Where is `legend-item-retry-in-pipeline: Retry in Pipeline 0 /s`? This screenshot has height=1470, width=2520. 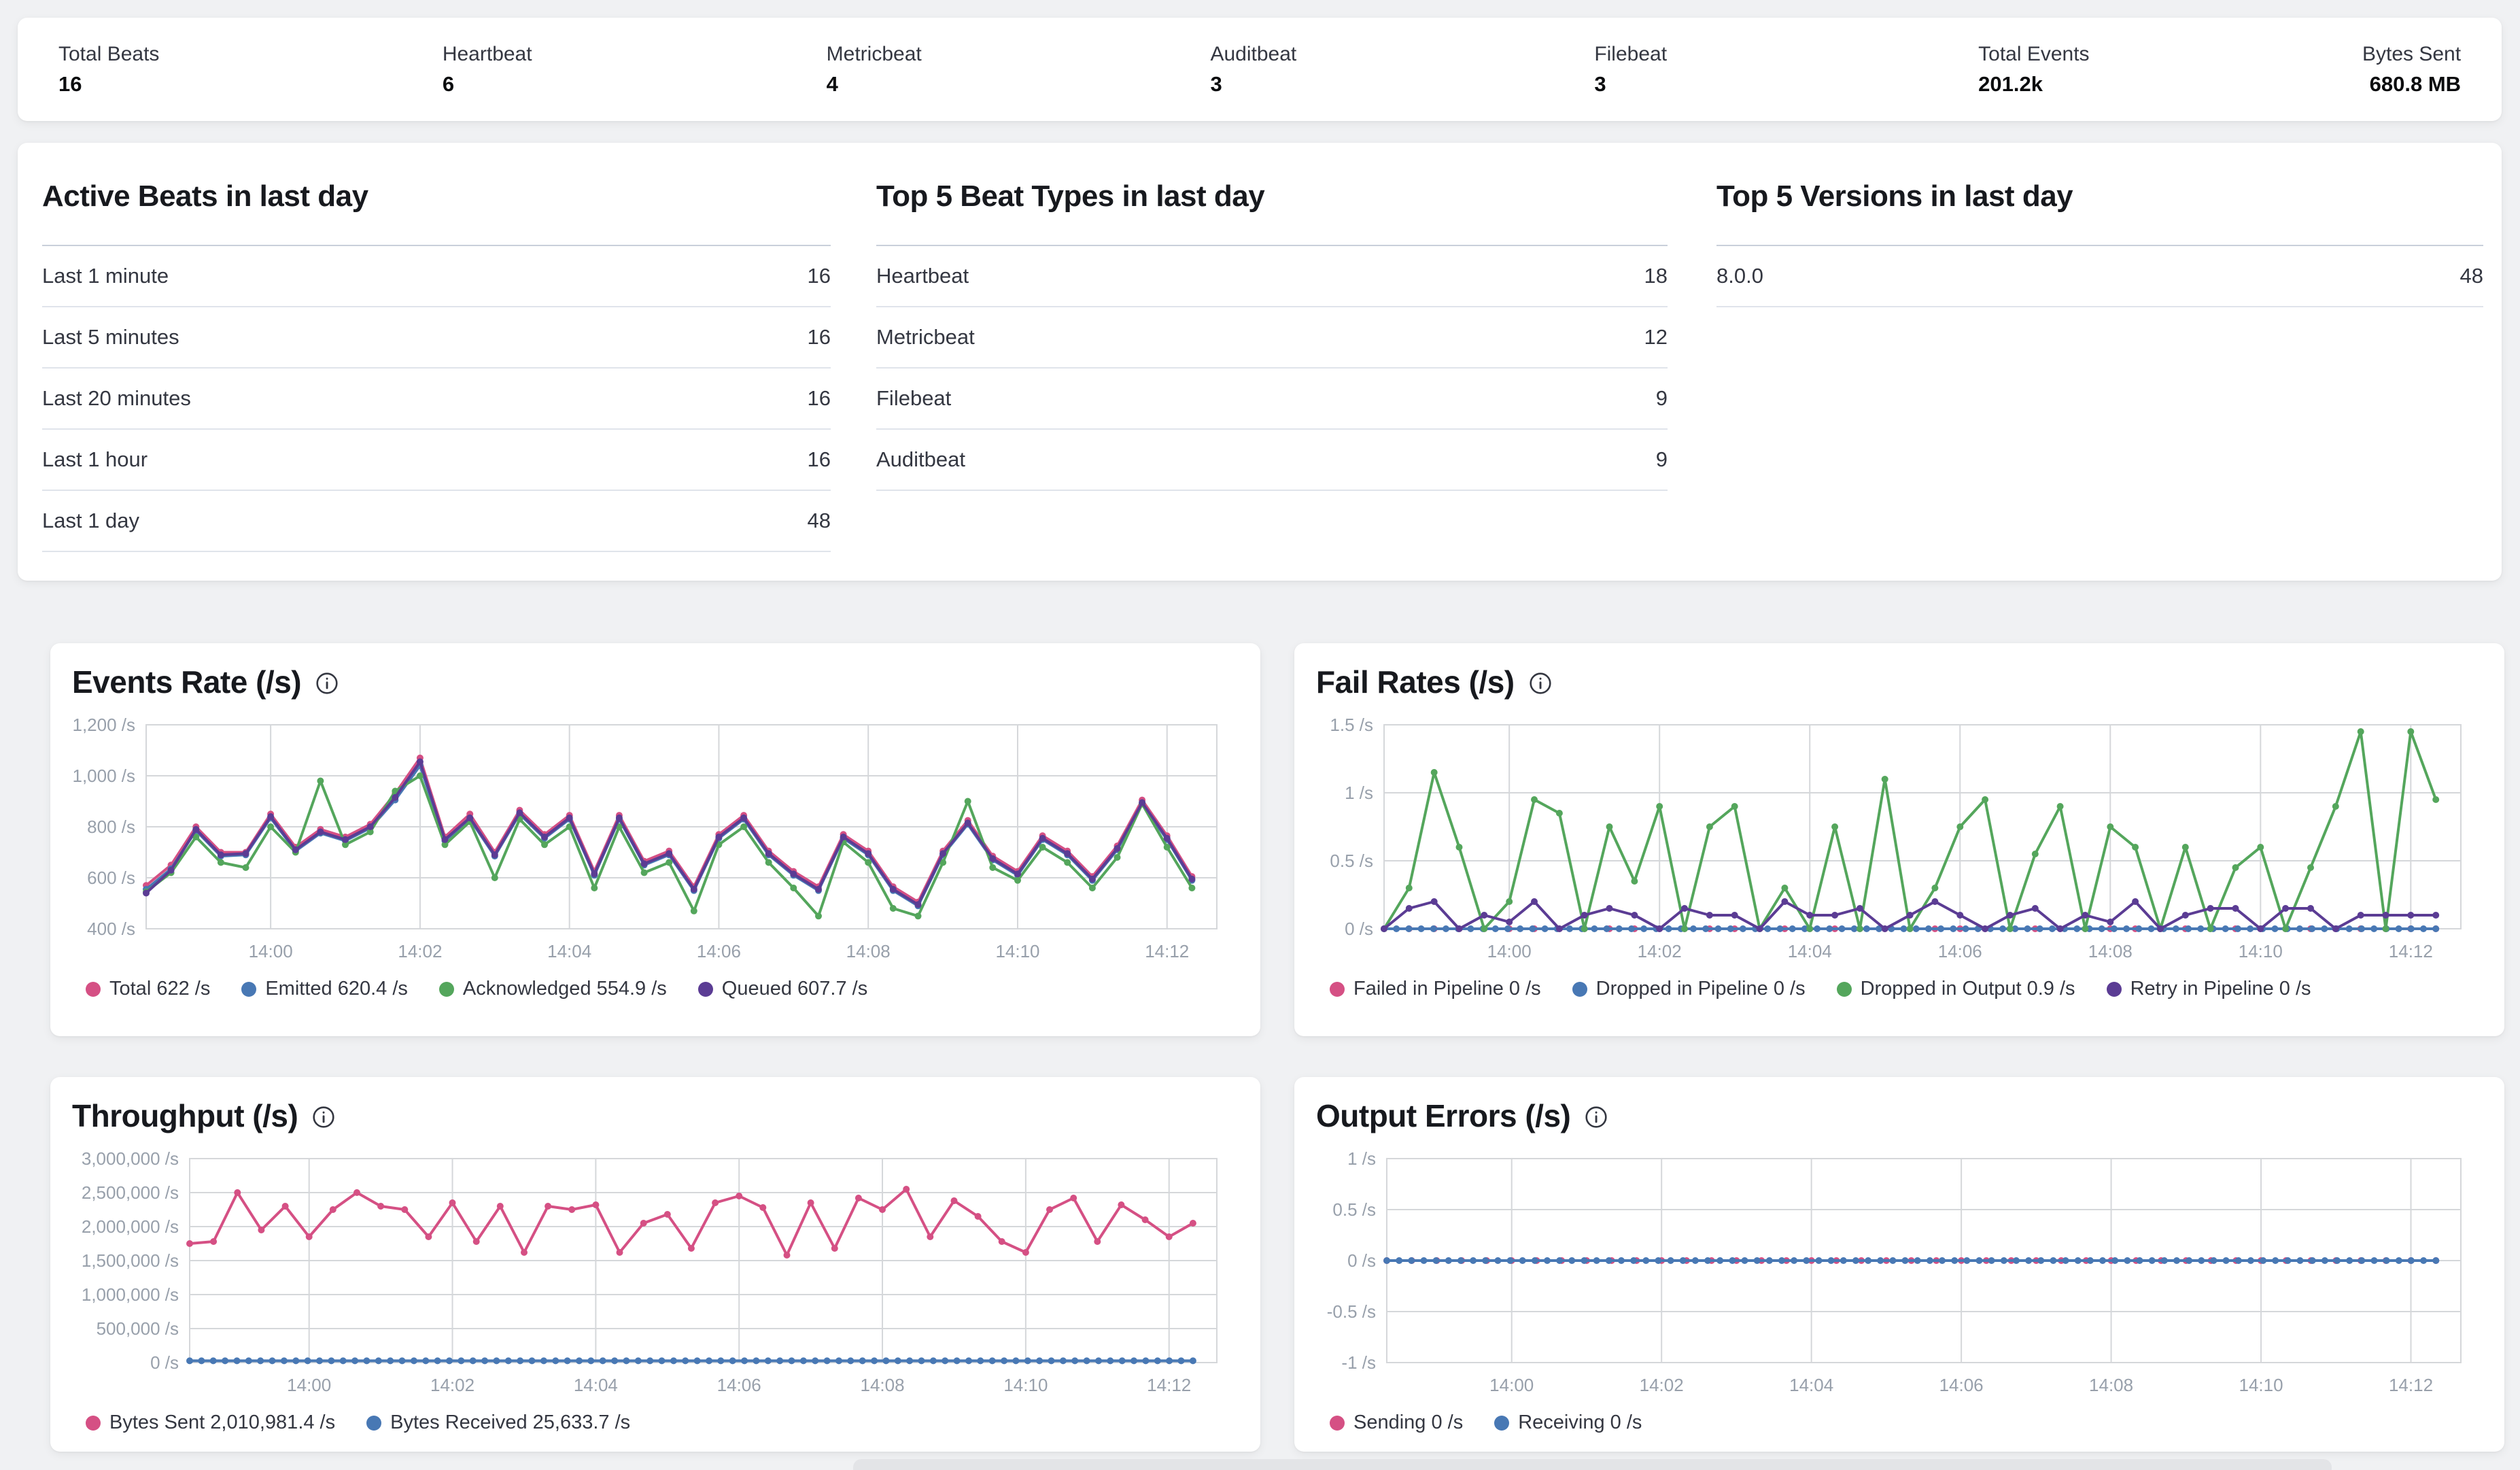 legend-item-retry-in-pipeline: Retry in Pipeline 0 /s is located at coordinates (2208, 989).